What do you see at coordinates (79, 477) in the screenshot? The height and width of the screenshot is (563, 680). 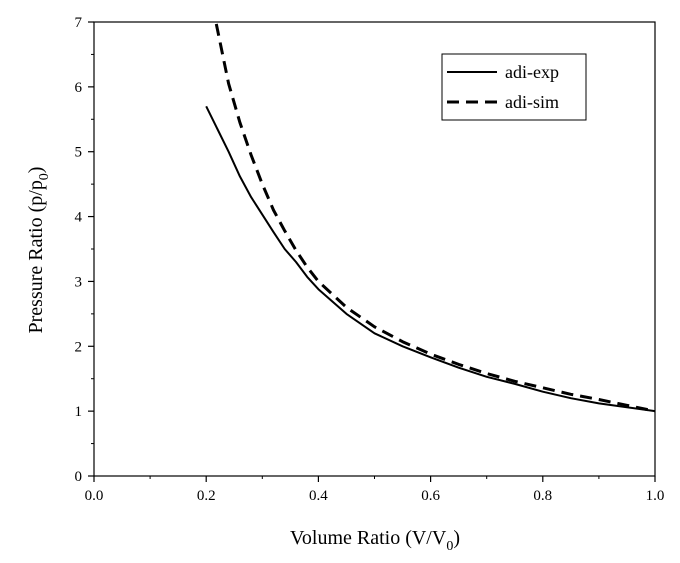 I see `y-tick-label: 0` at bounding box center [79, 477].